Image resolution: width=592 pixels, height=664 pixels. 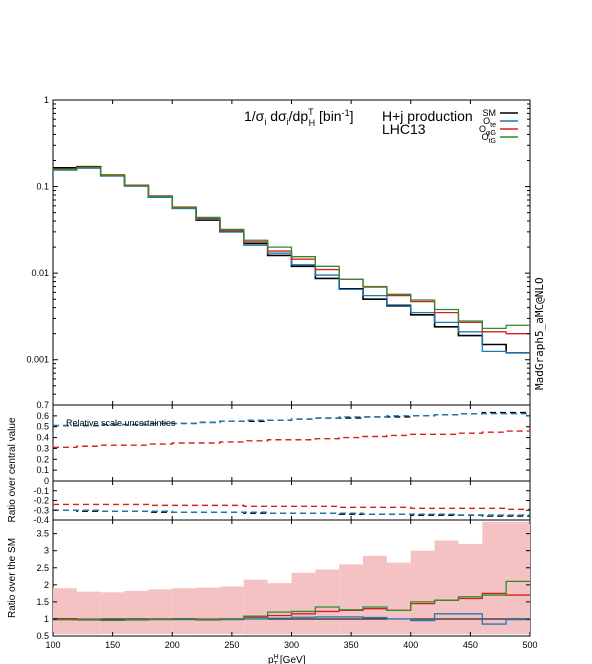 I want to click on main-y-tick-label: 0.01, so click(x=40, y=273).